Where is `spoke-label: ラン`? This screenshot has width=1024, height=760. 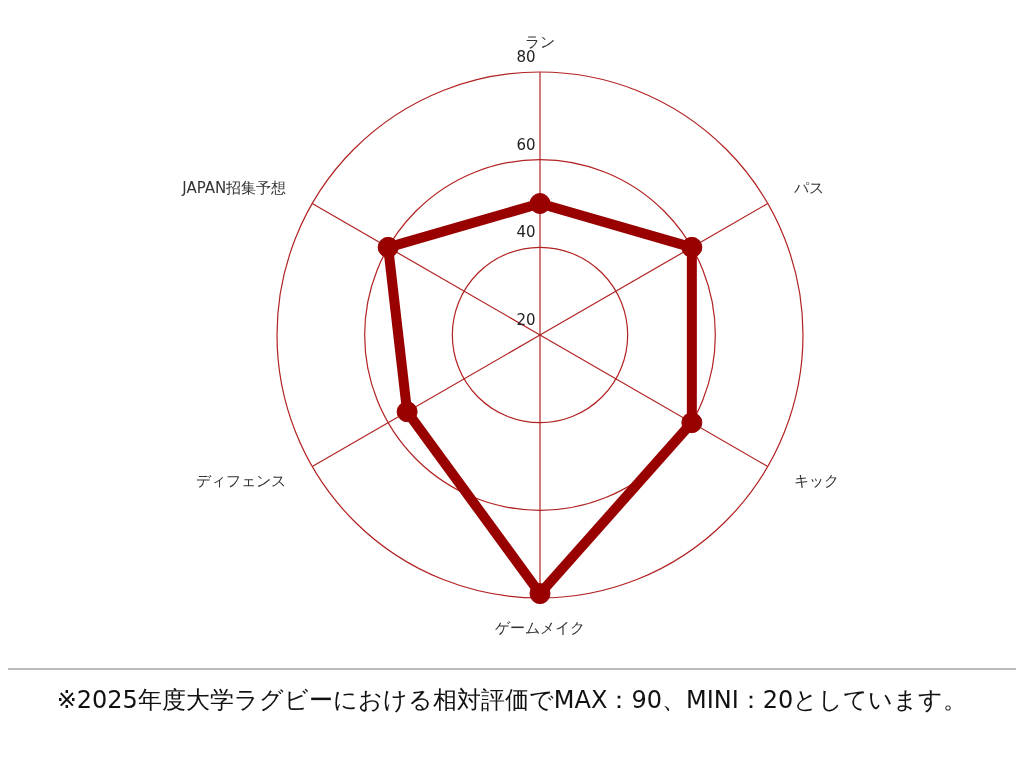 spoke-label: ラン is located at coordinates (540, 41).